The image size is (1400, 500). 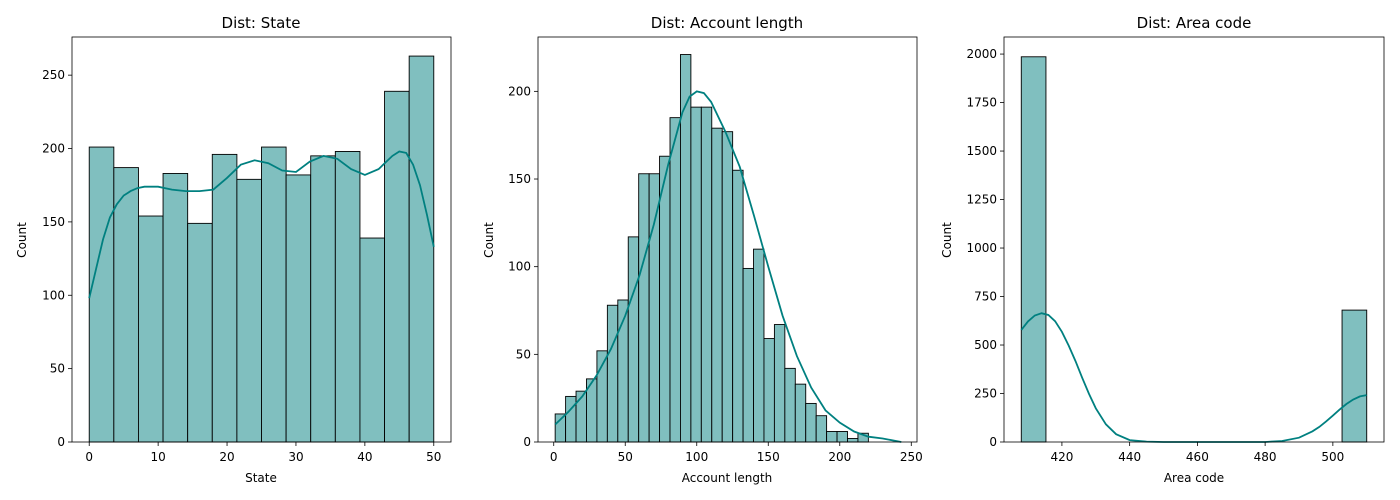 What do you see at coordinates (1061, 457) in the screenshot?
I see `x-tick-label: 420` at bounding box center [1061, 457].